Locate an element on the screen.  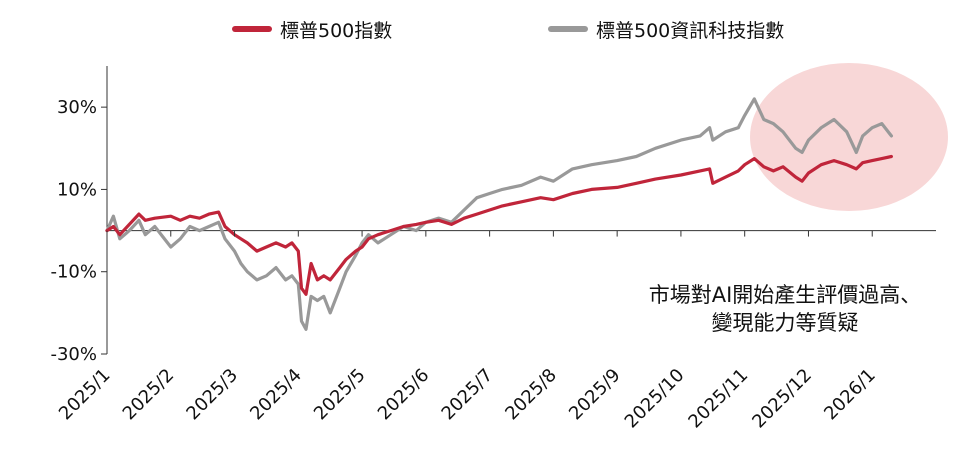
legend: 標普500指數 標普500資訊科技指數 is located at coordinates (488, 29).